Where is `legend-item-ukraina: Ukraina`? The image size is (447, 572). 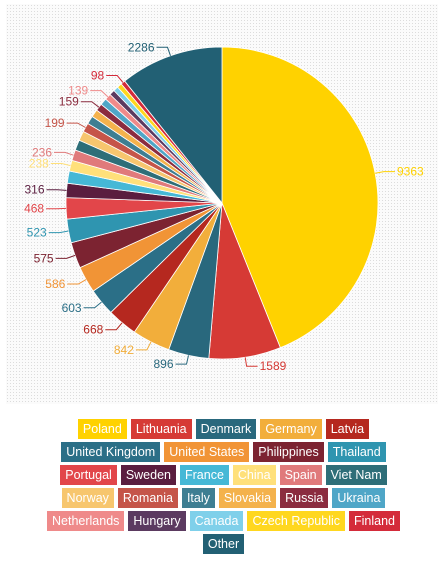 legend-item-ukraina: Ukraina is located at coordinates (359, 498).